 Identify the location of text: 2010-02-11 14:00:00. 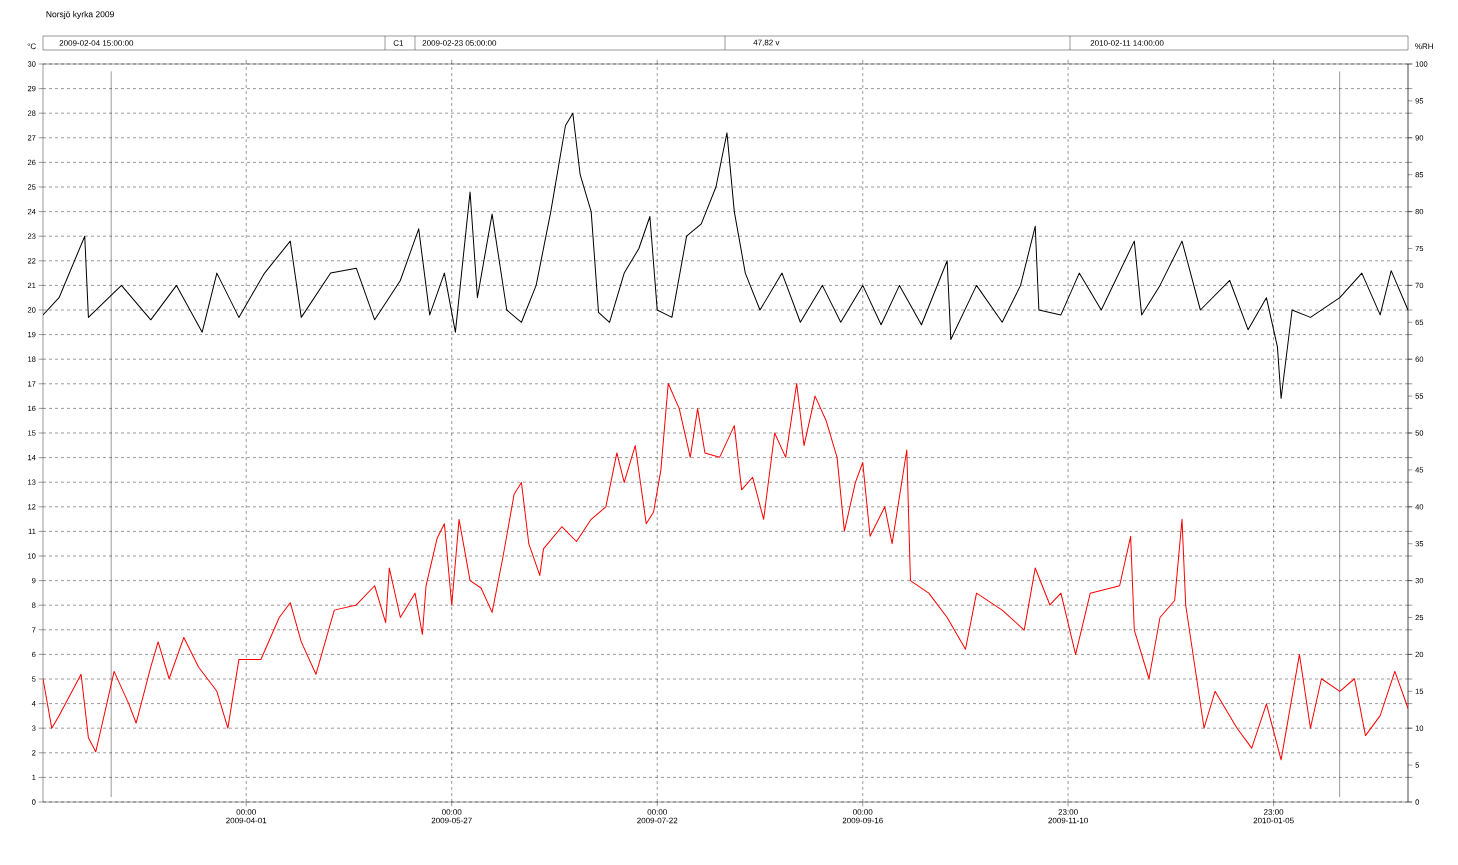
(1127, 43).